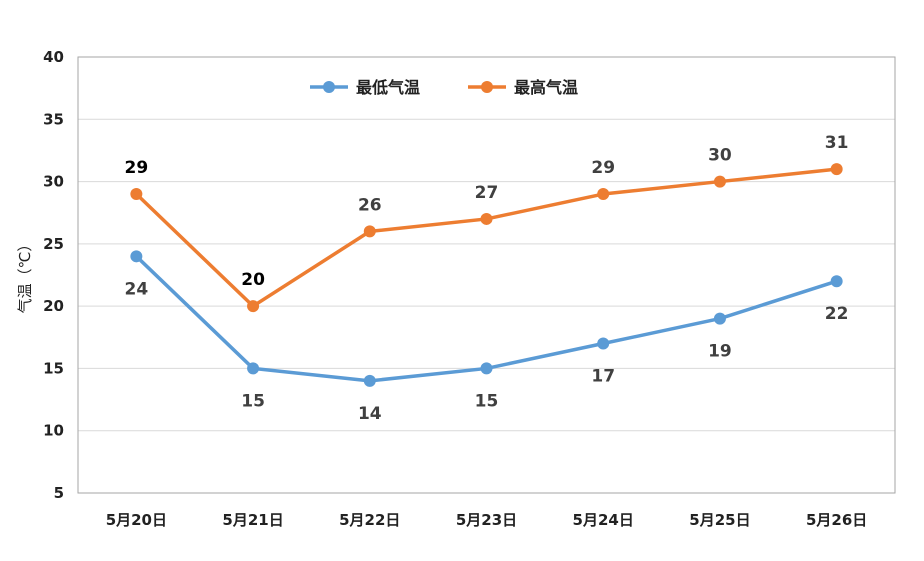 Image resolution: width=924 pixels, height=561 pixels. Describe the element at coordinates (837, 314) in the screenshot. I see `data-label: 22` at that location.